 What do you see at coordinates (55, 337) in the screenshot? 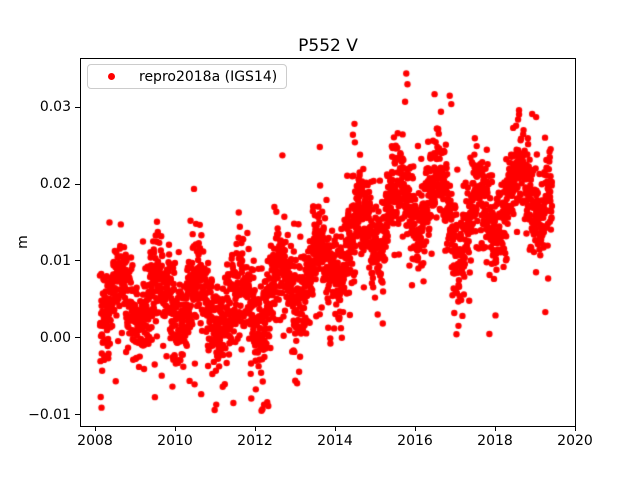
I see `y-tick-label: 0.00` at bounding box center [55, 337].